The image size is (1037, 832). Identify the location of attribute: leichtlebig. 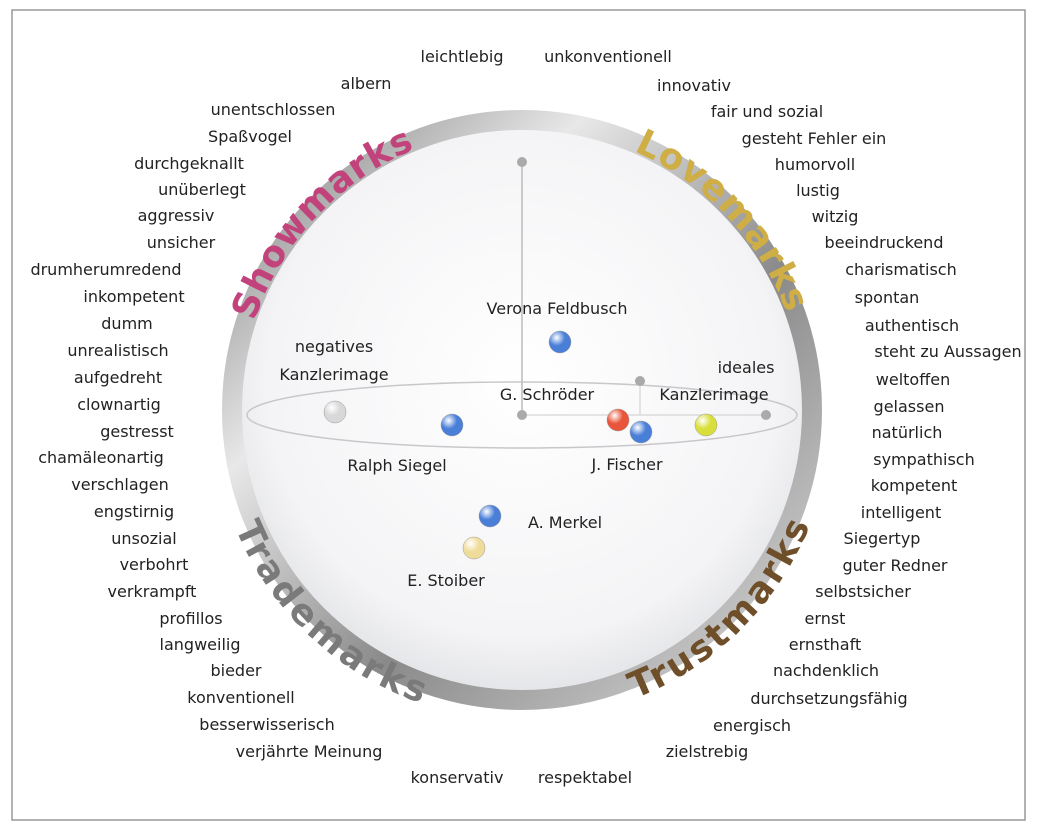
(462, 56).